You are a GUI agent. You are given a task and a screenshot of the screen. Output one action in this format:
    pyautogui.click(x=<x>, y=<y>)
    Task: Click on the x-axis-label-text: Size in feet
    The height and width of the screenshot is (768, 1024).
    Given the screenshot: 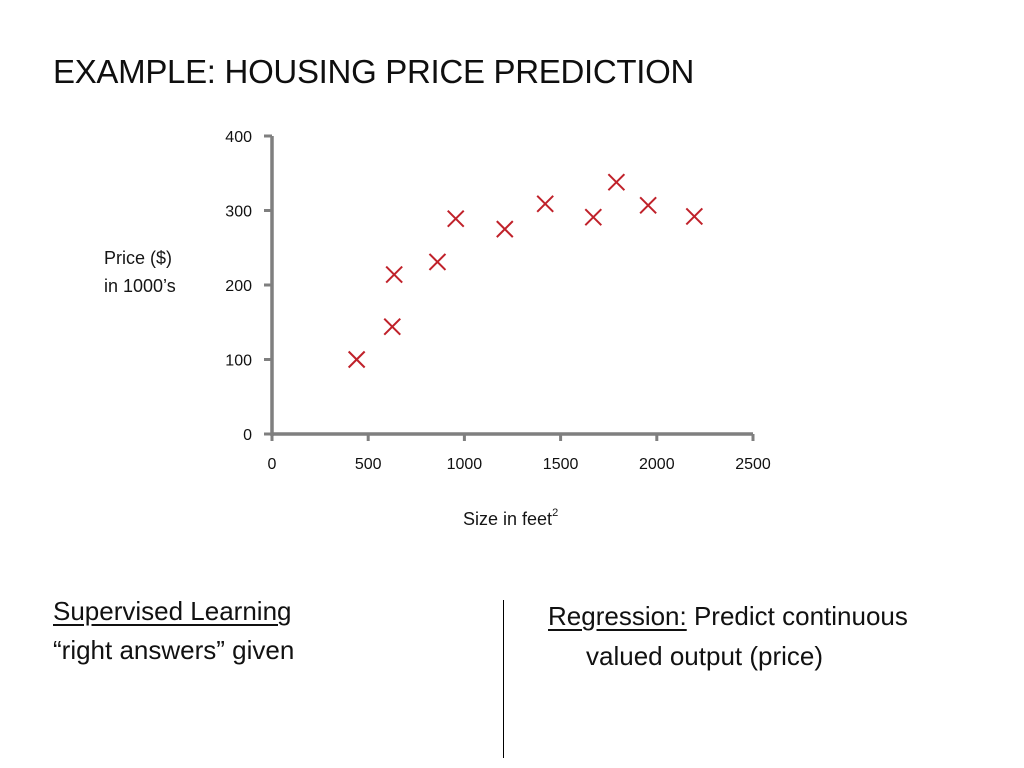 What is the action you would take?
    pyautogui.click(x=508, y=519)
    